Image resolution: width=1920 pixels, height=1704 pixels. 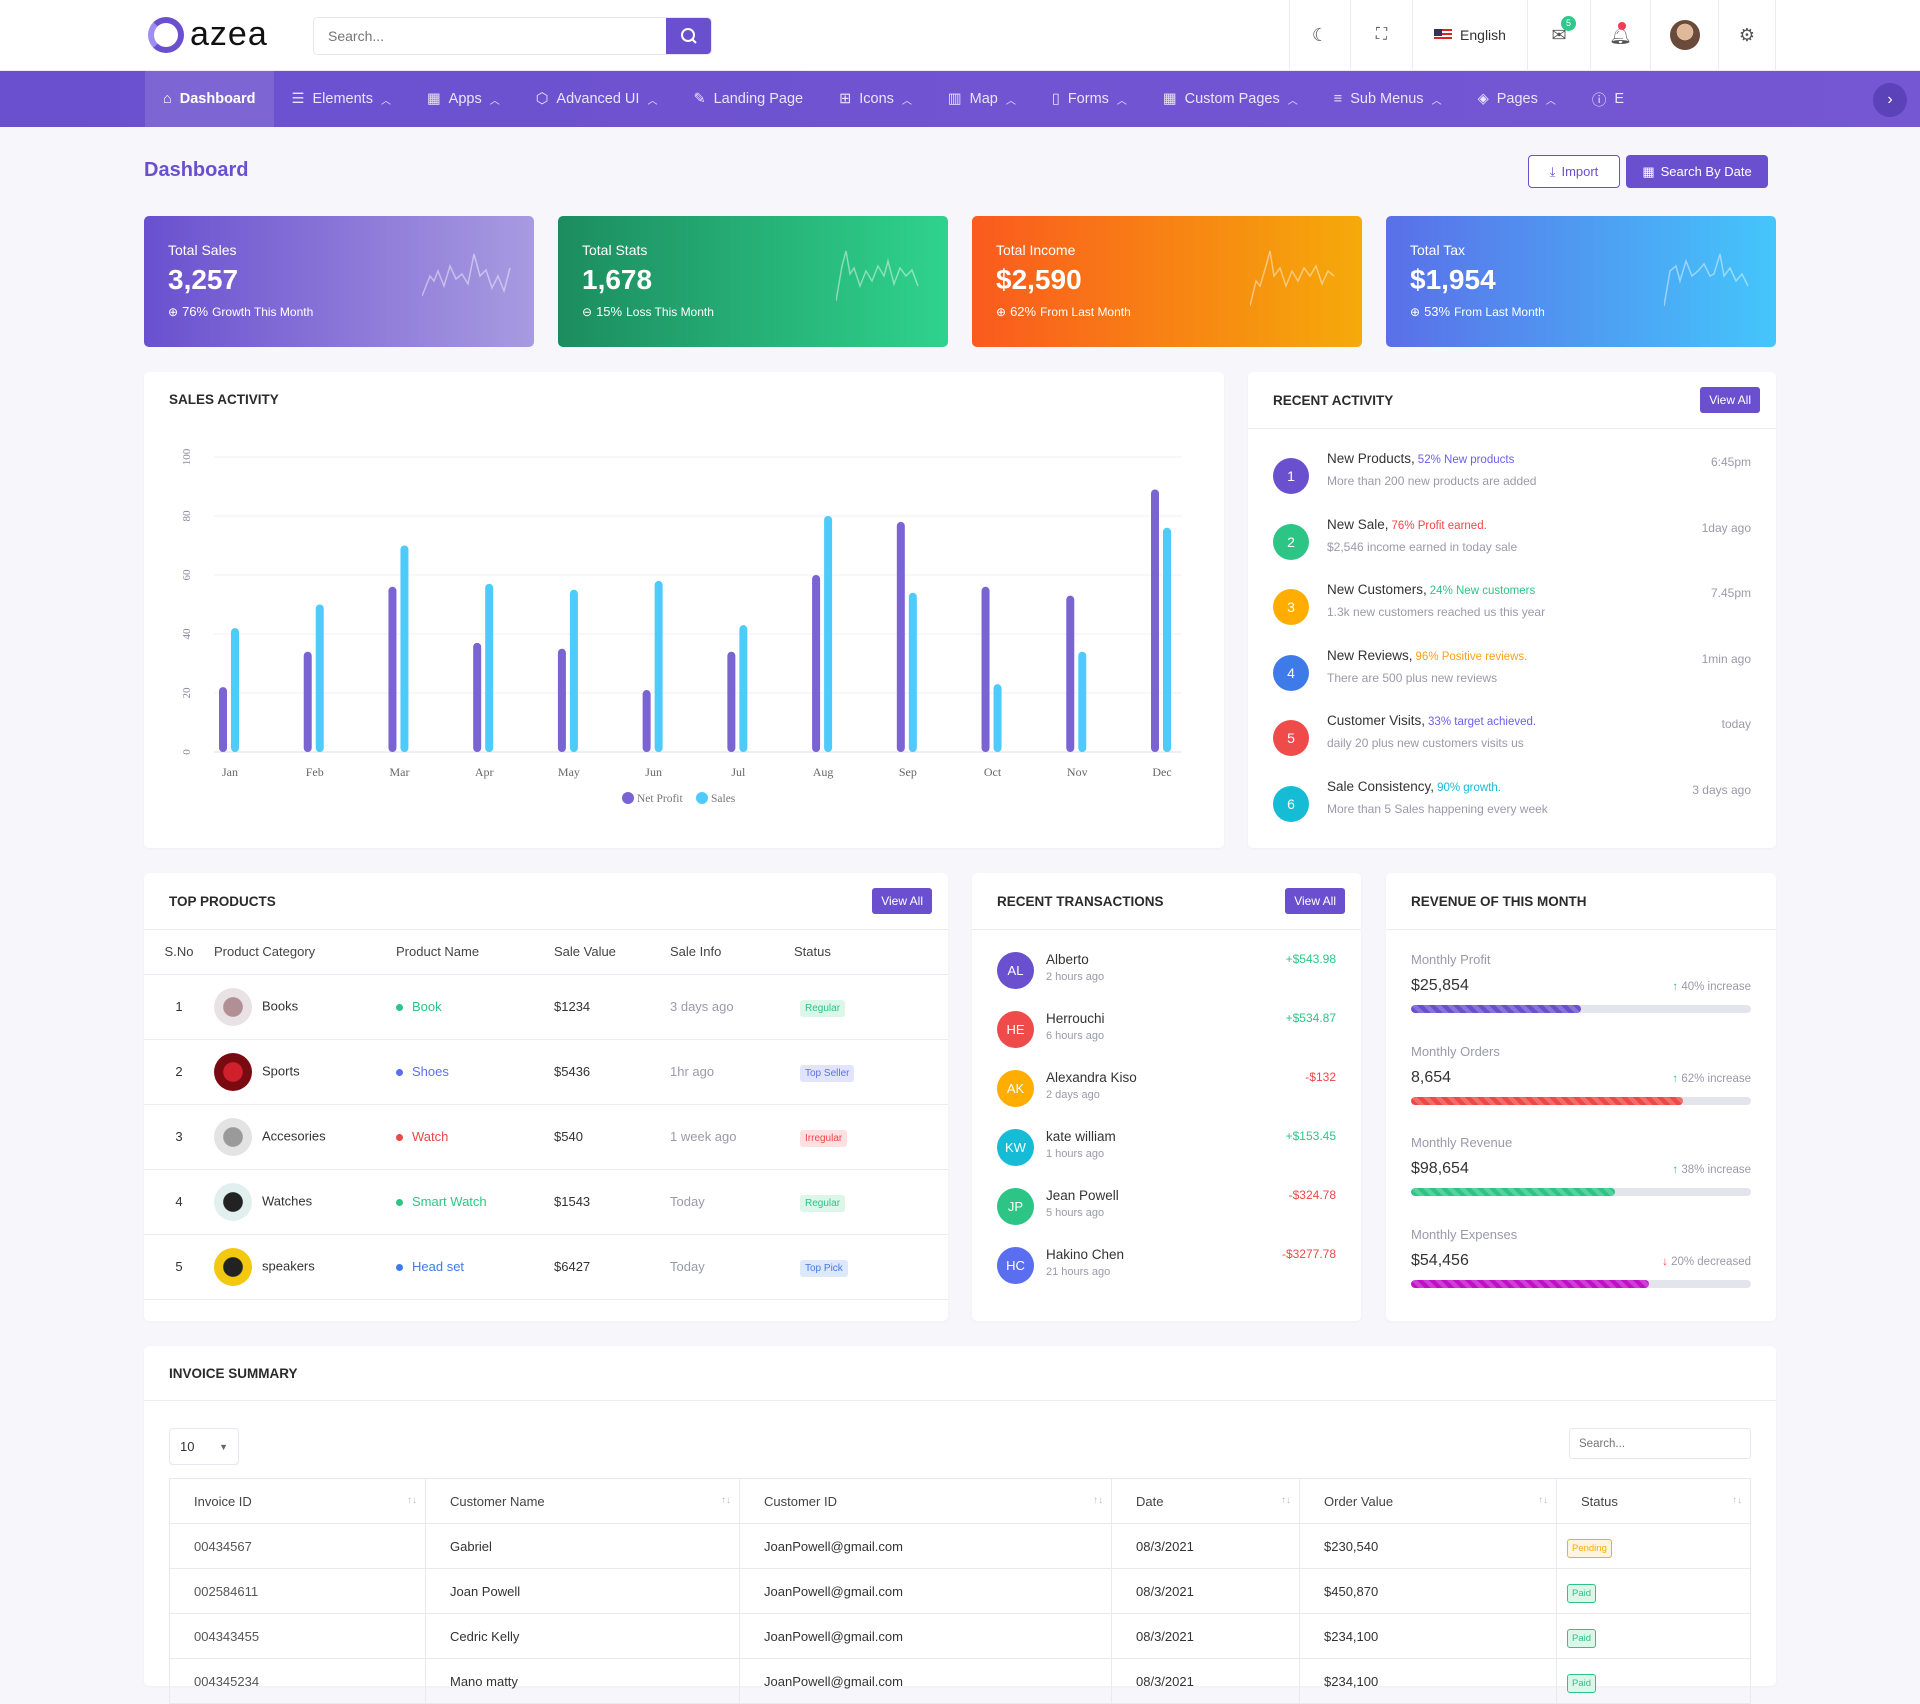 I want to click on product-name: Watch, so click(x=430, y=1136).